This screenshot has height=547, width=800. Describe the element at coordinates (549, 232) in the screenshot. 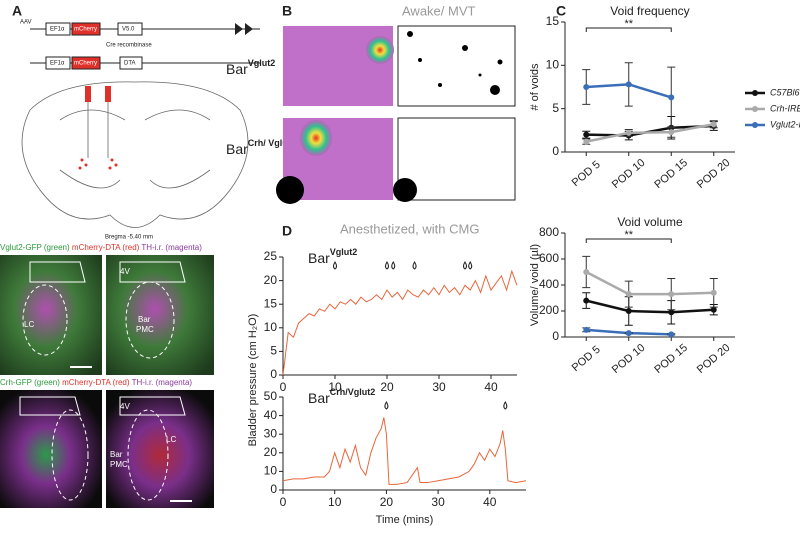

I see `y-tick-label: 800` at that location.